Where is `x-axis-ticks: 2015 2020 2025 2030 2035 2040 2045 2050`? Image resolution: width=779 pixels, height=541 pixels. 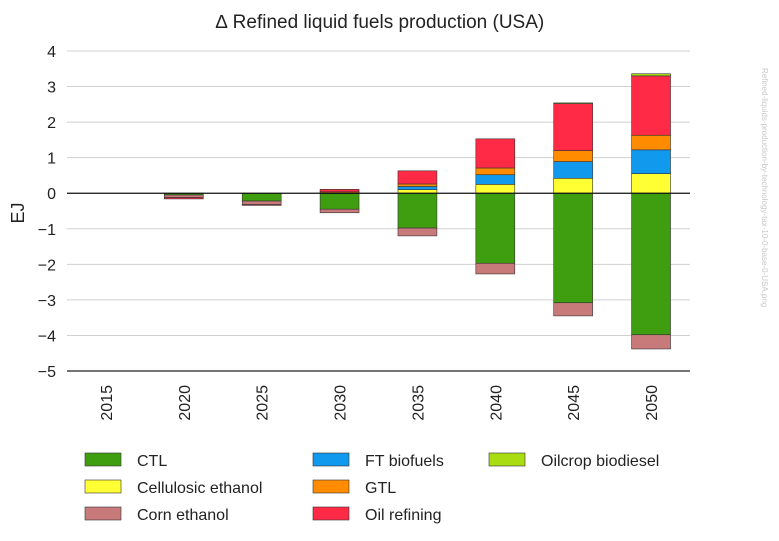
x-axis-ticks: 2015 2020 2025 2030 2035 2040 2045 2050 is located at coordinates (380, 403).